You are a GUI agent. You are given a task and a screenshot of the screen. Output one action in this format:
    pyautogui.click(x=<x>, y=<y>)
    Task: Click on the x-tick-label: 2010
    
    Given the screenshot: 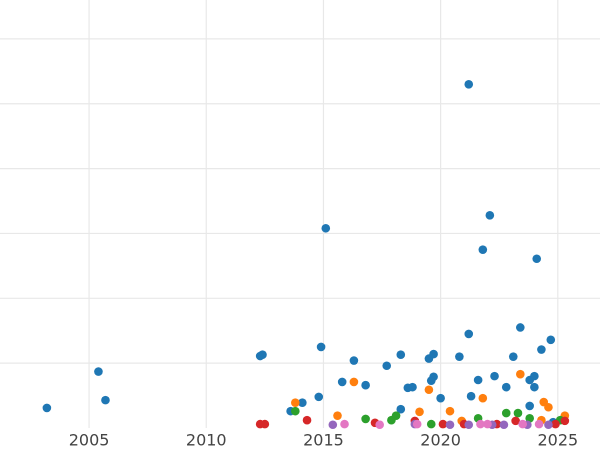 What is the action you would take?
    pyautogui.click(x=206, y=440)
    